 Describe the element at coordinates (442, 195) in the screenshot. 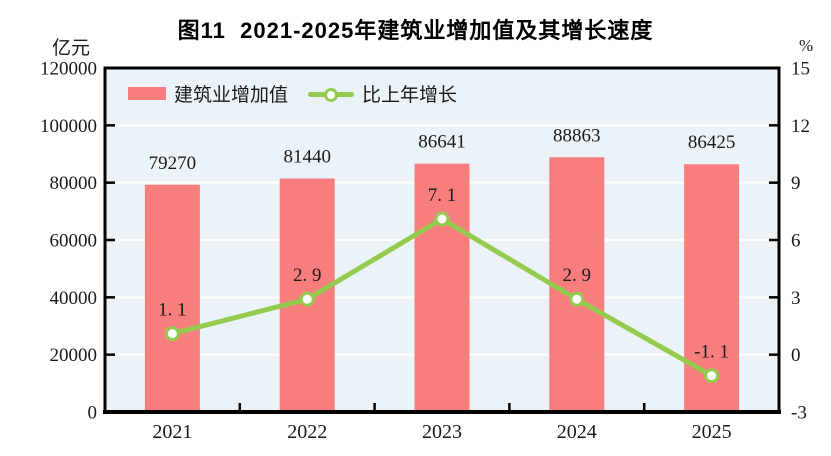

I see `line-value-label: 7. 1` at that location.